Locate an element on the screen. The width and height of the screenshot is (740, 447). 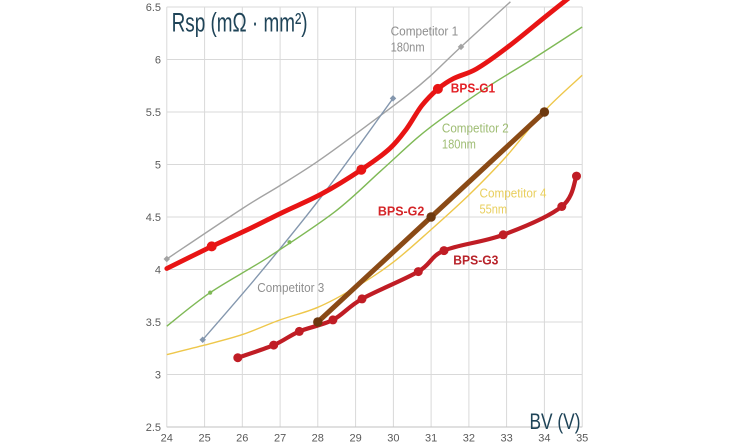
svg-text: 24 is located at coordinates (167, 439).